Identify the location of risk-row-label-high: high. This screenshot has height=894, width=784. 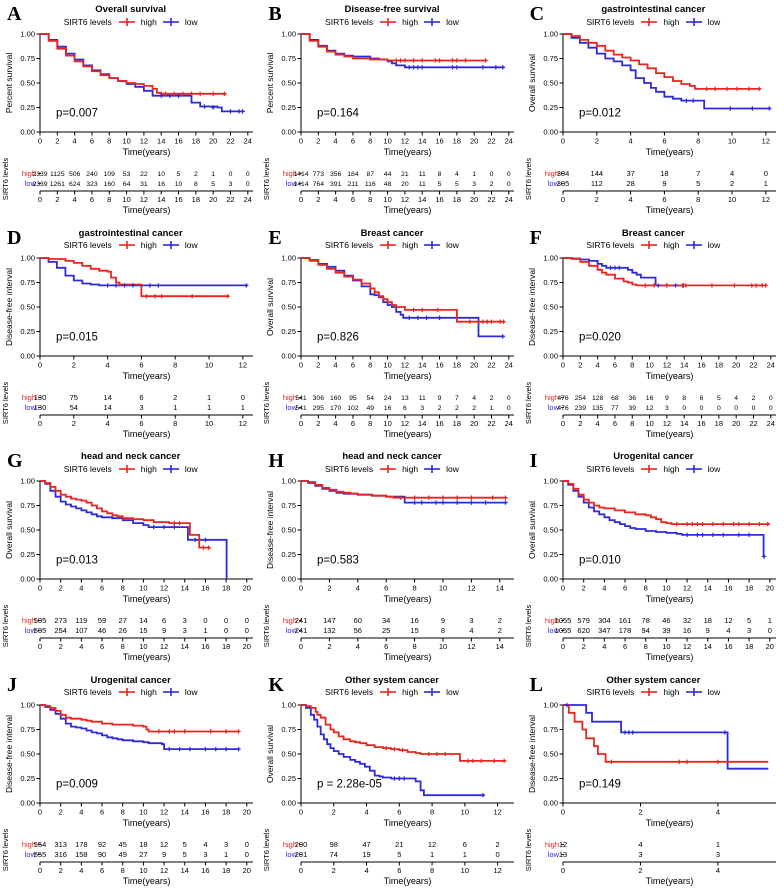
(29, 620).